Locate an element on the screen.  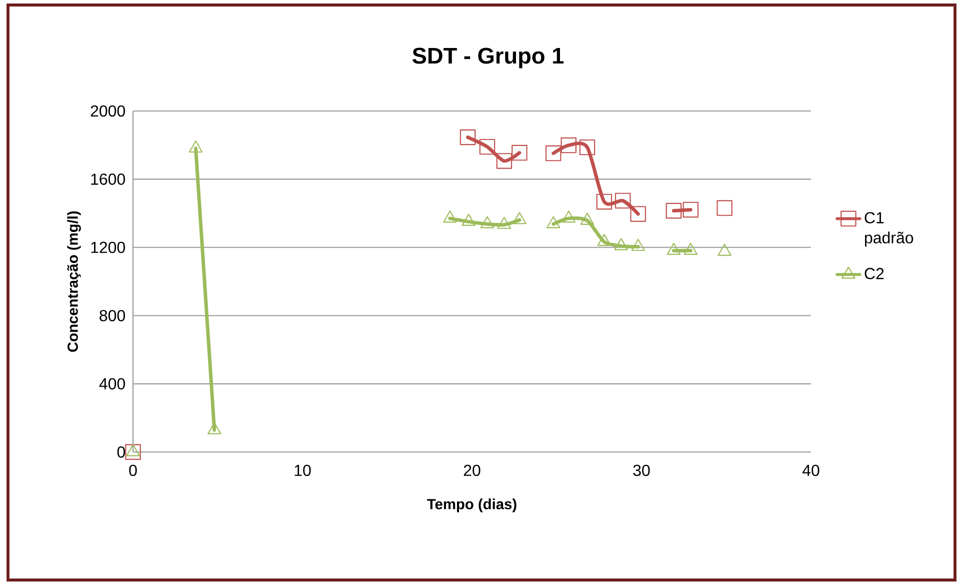
y-tick-label: 1200 is located at coordinates (108, 248).